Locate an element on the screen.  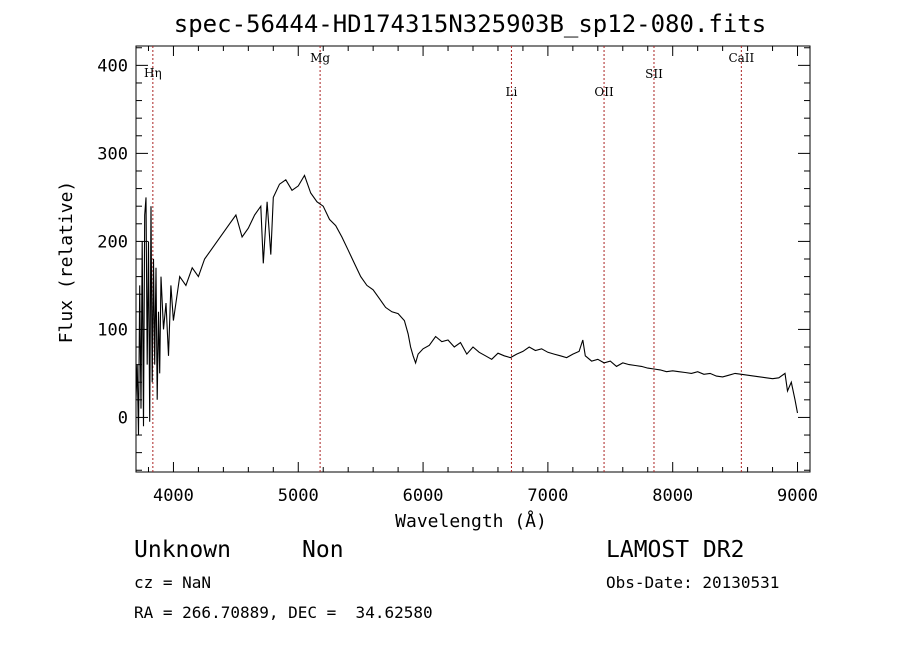
spectral-line-label: CaII is located at coordinates (741, 58).